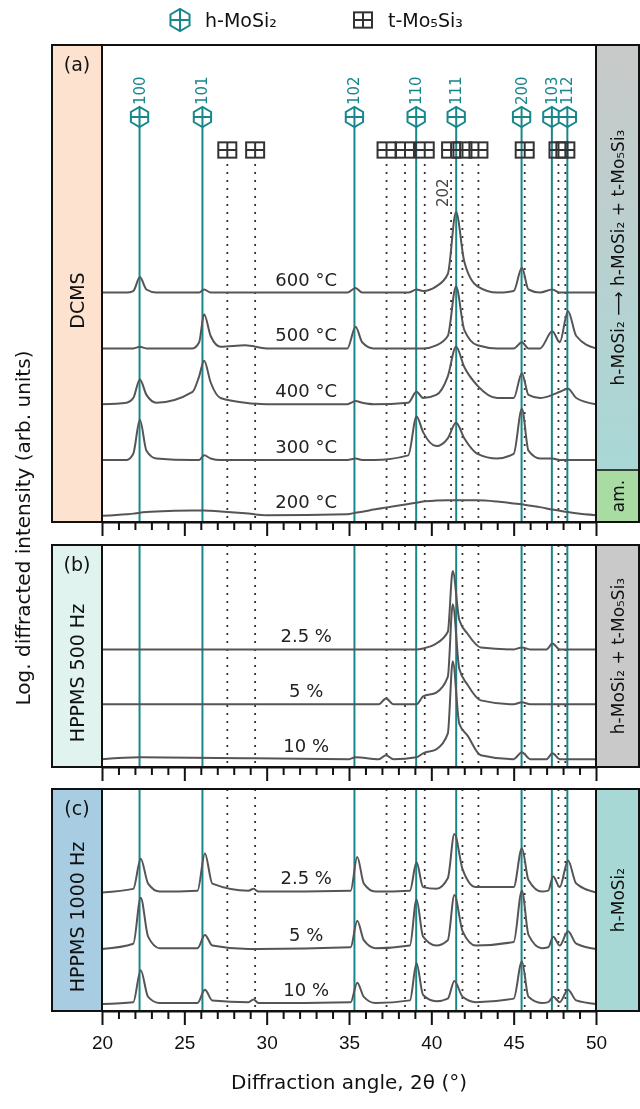  What do you see at coordinates (443, 192) in the screenshot?
I see `annotation: 202` at bounding box center [443, 192].